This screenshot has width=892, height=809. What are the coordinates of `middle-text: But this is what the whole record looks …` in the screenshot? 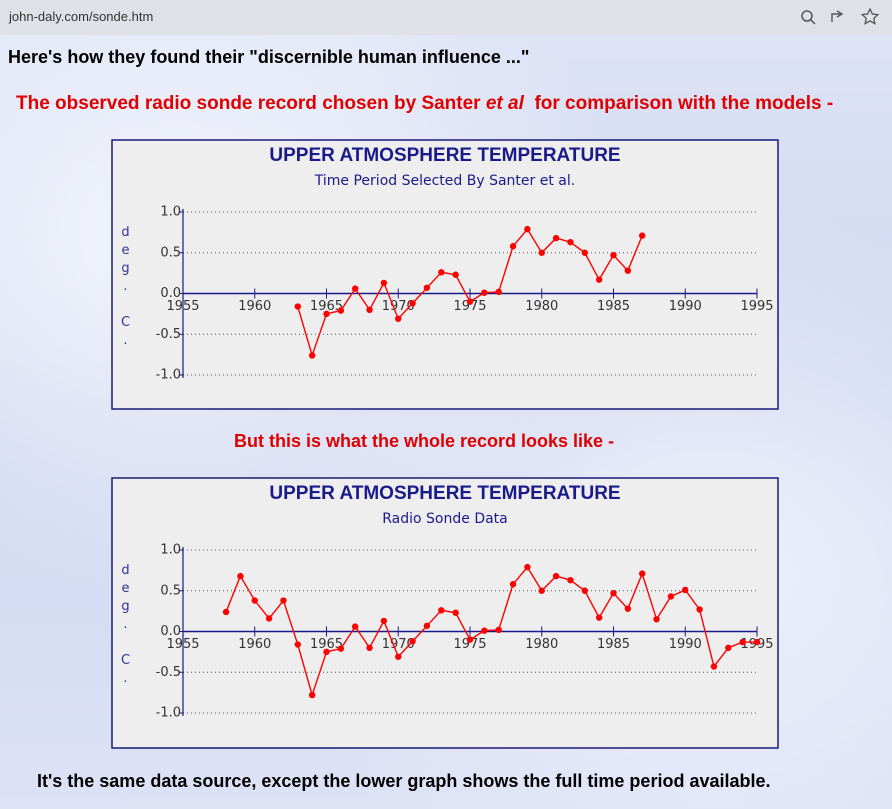 It's located at (424, 441).